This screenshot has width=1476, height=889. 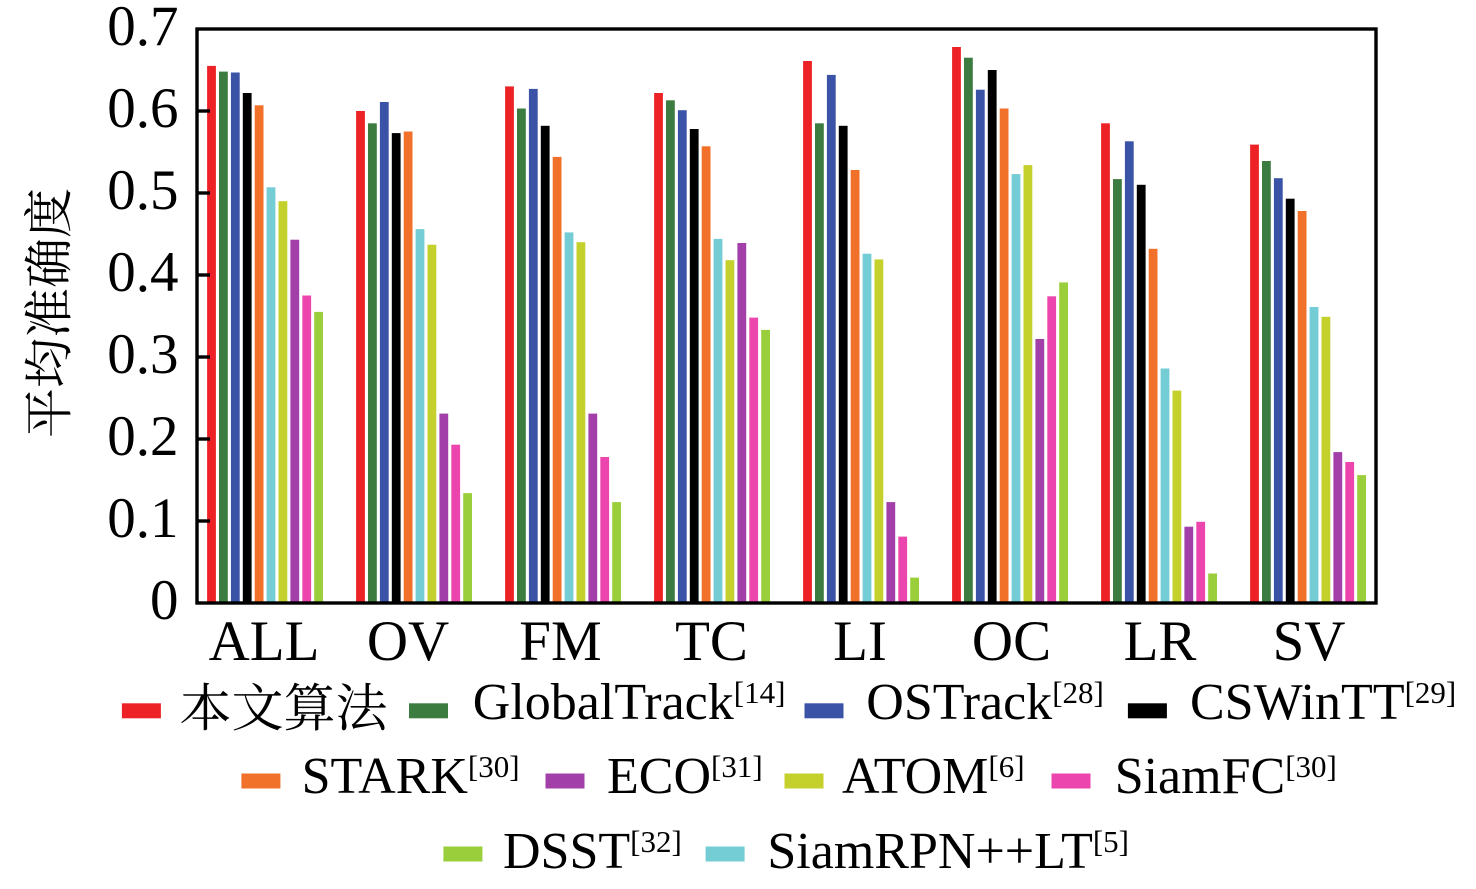 What do you see at coordinates (560, 641) in the screenshot?
I see `svg-text: FM` at bounding box center [560, 641].